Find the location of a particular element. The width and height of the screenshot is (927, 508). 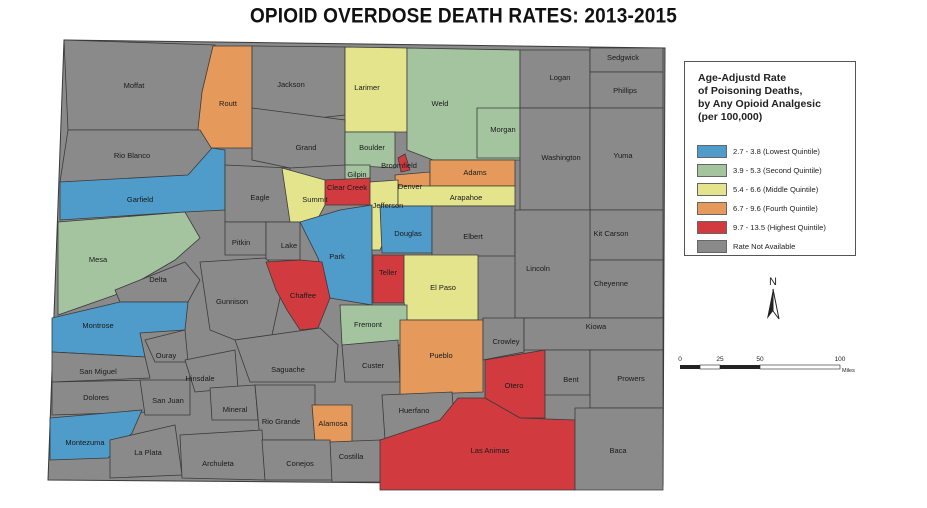

county-elbert is located at coordinates (473, 231).